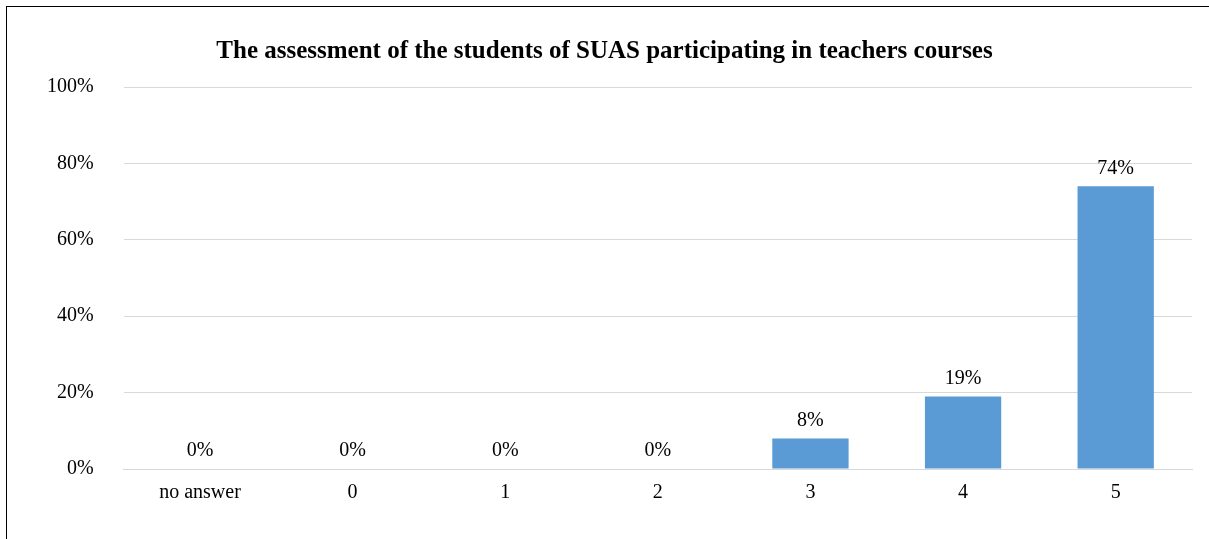 The height and width of the screenshot is (539, 1209). Describe the element at coordinates (1115, 491) in the screenshot. I see `x-tick-label: 5` at that location.